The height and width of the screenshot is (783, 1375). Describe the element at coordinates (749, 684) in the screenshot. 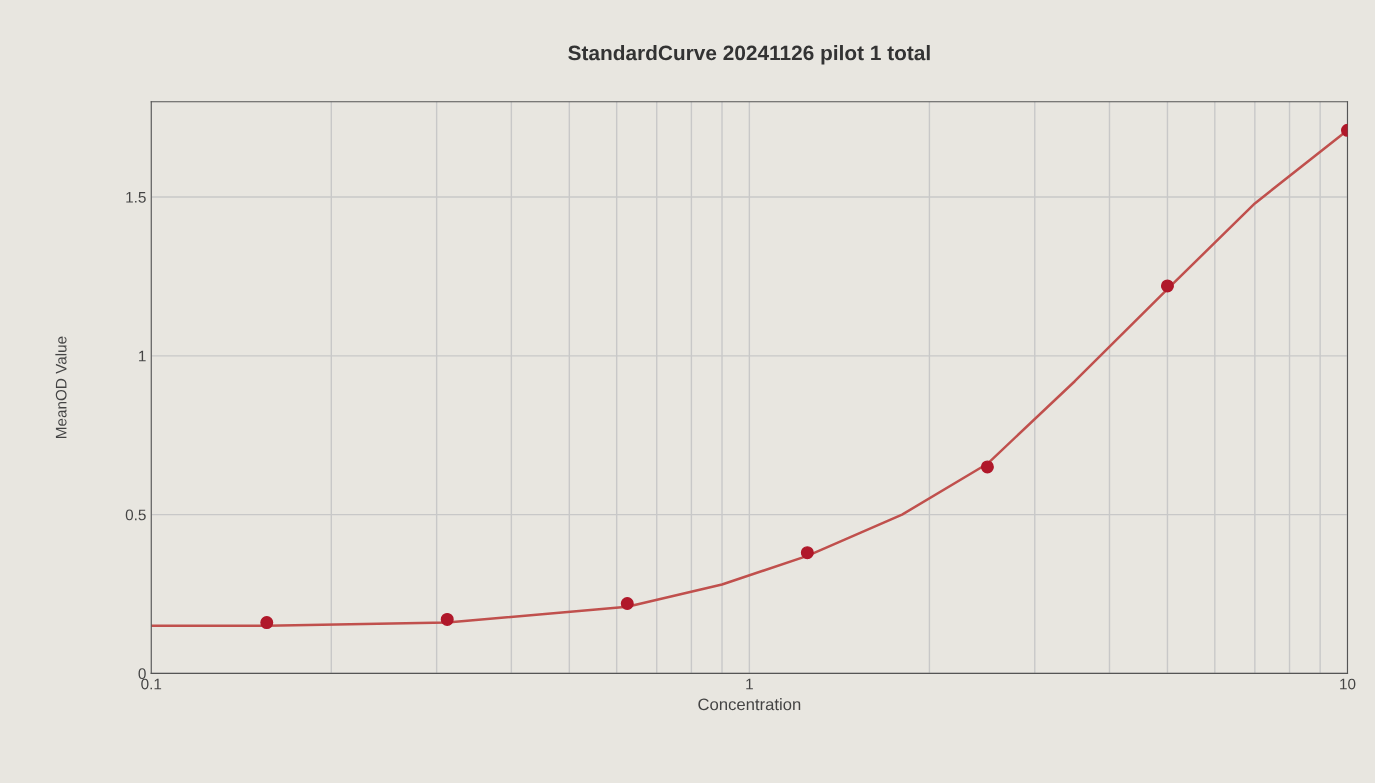

I see `x-tick-label: 1` at that location.